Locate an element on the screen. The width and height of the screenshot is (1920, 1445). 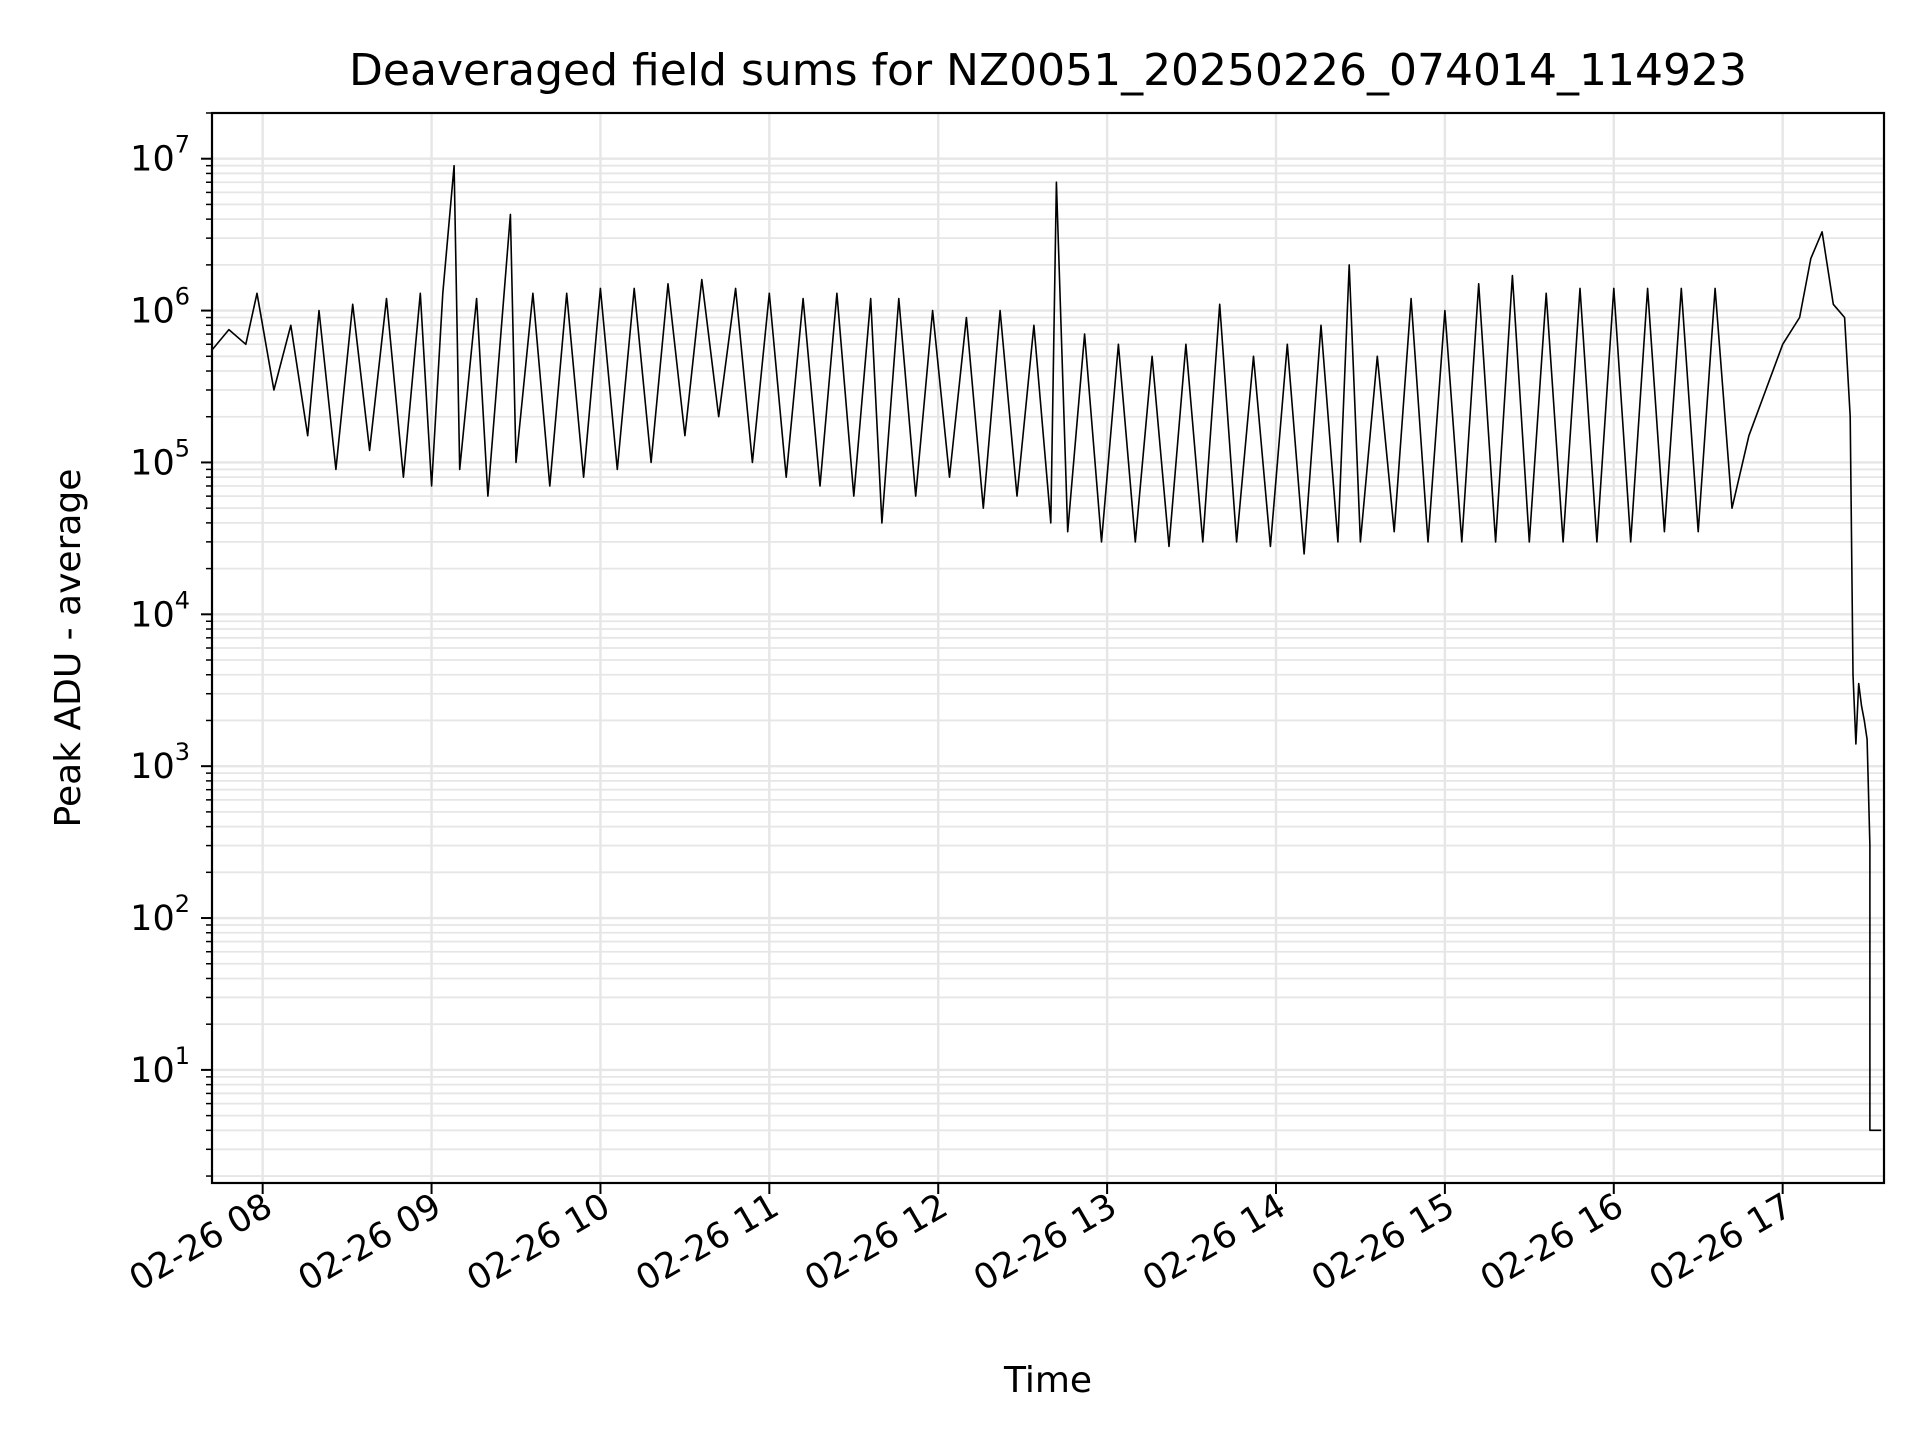
y-tick-exponent: 4 is located at coordinates (182, 600).